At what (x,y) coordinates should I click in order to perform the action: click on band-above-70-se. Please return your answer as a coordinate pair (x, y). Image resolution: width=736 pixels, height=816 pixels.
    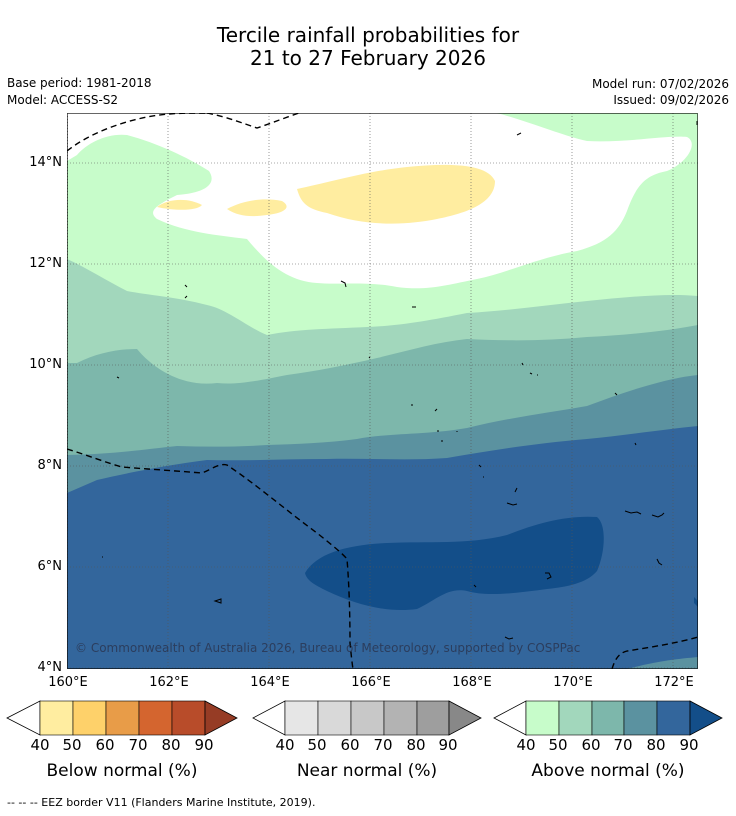
    Looking at the image, I should click on (662, 663).